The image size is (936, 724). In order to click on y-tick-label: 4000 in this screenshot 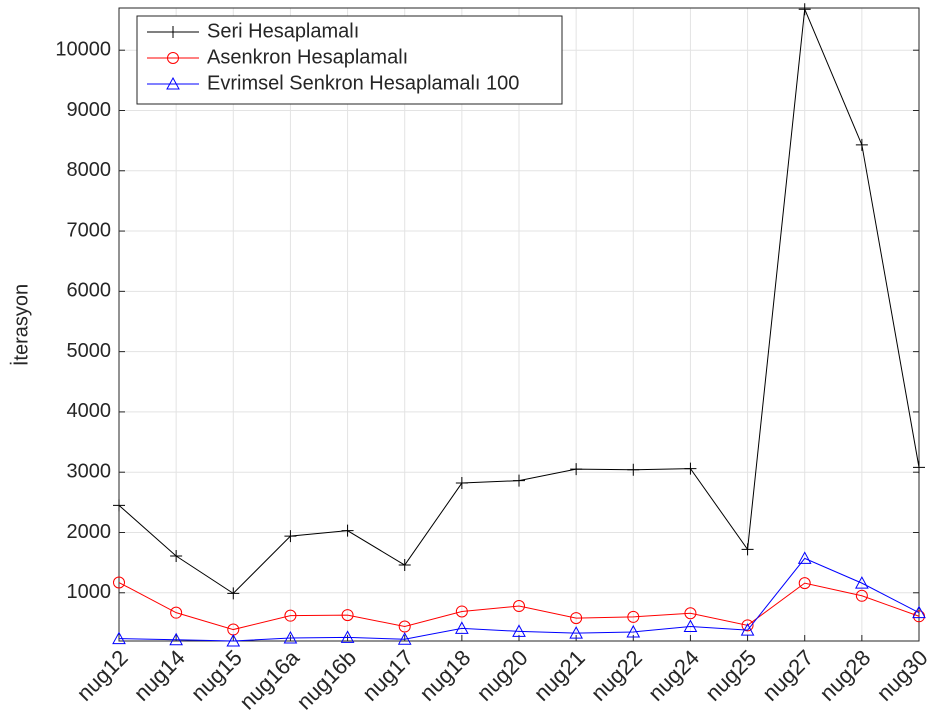, I will do `click(89, 411)`.